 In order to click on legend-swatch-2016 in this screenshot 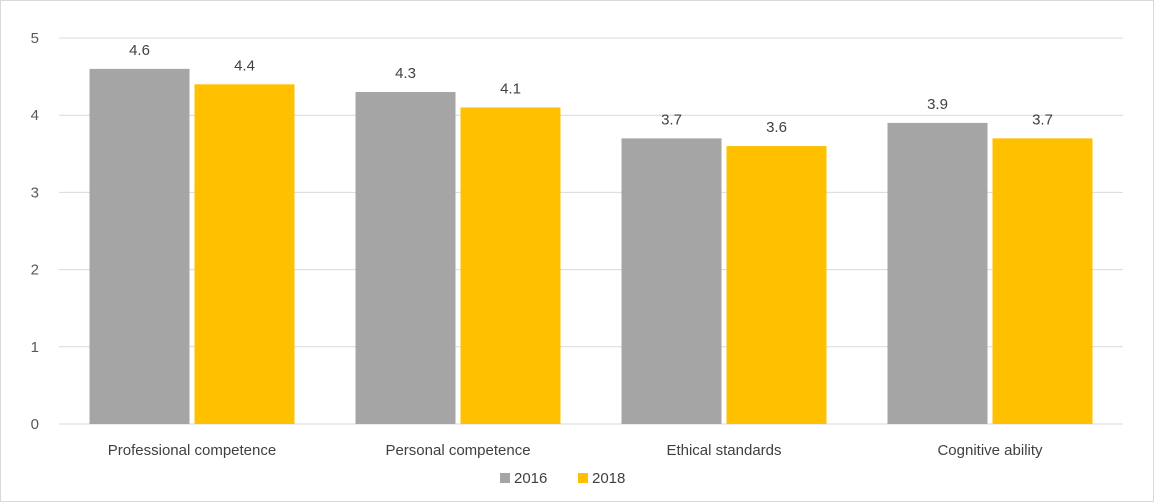, I will do `click(505, 478)`.